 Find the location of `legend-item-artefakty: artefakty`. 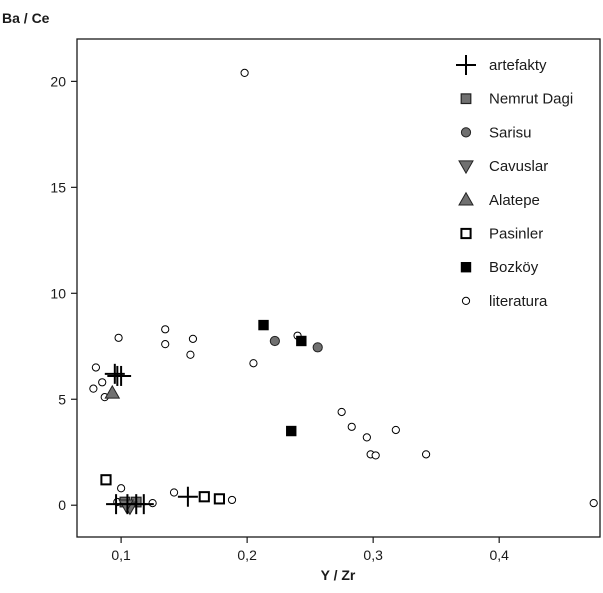

legend-item-artefakty: artefakty is located at coordinates (501, 65).